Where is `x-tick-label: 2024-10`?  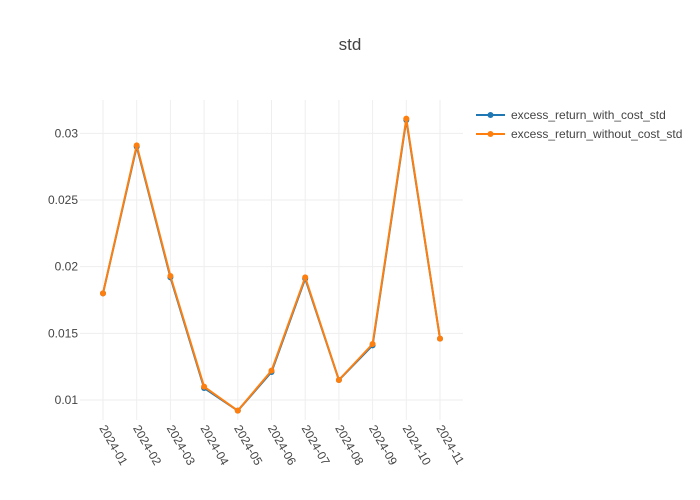 x-tick-label: 2024-10 is located at coordinates (417, 445).